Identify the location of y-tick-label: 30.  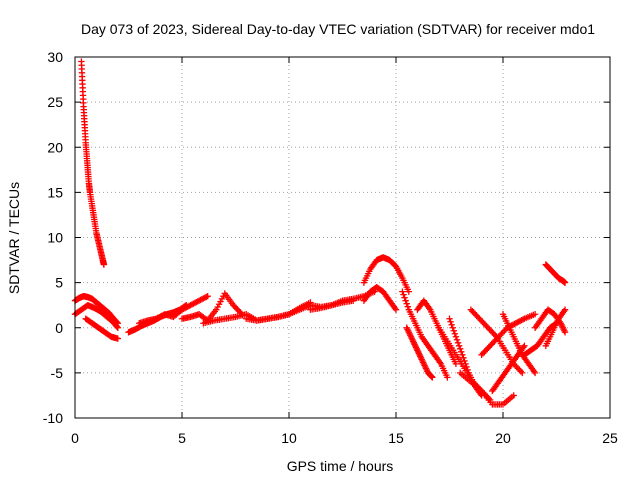
(55, 57).